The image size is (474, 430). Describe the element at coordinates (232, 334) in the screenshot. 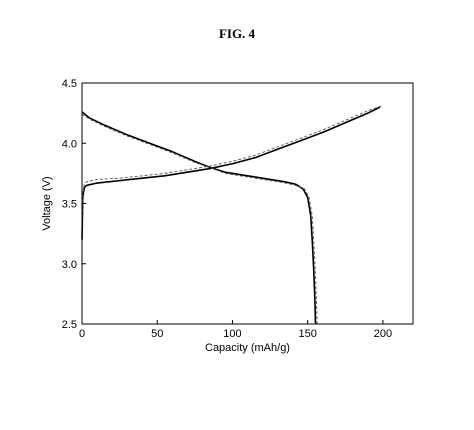

I see `x-tick-label: 100` at that location.